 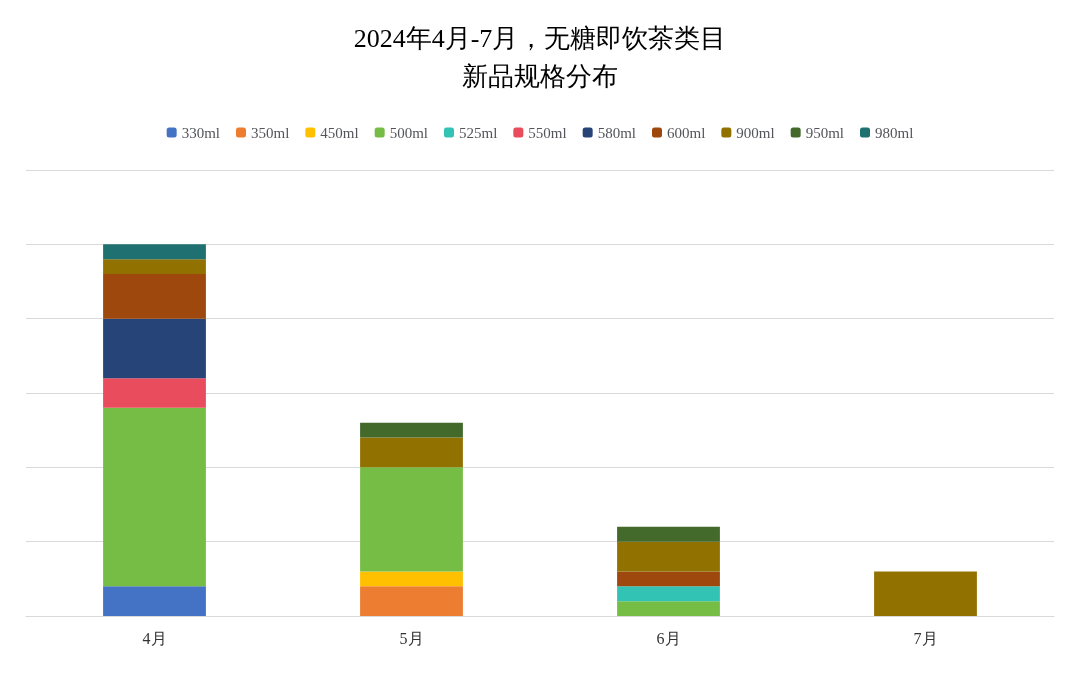 What do you see at coordinates (686, 132) in the screenshot?
I see `legend-label: 600ml` at bounding box center [686, 132].